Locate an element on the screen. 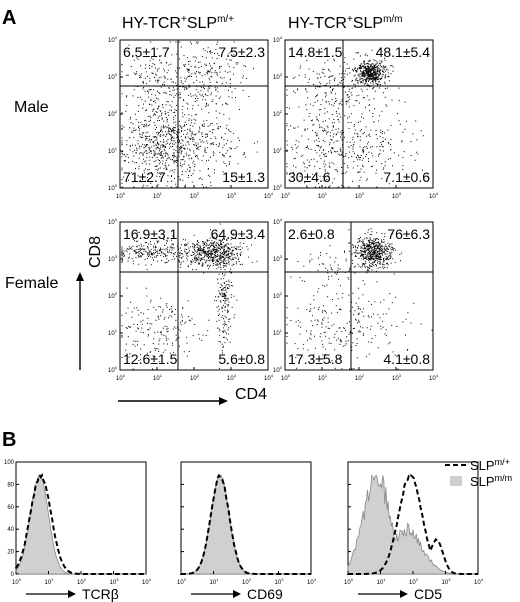  quadrant-value-ll: 17.3±5.8 is located at coordinates (315, 359).